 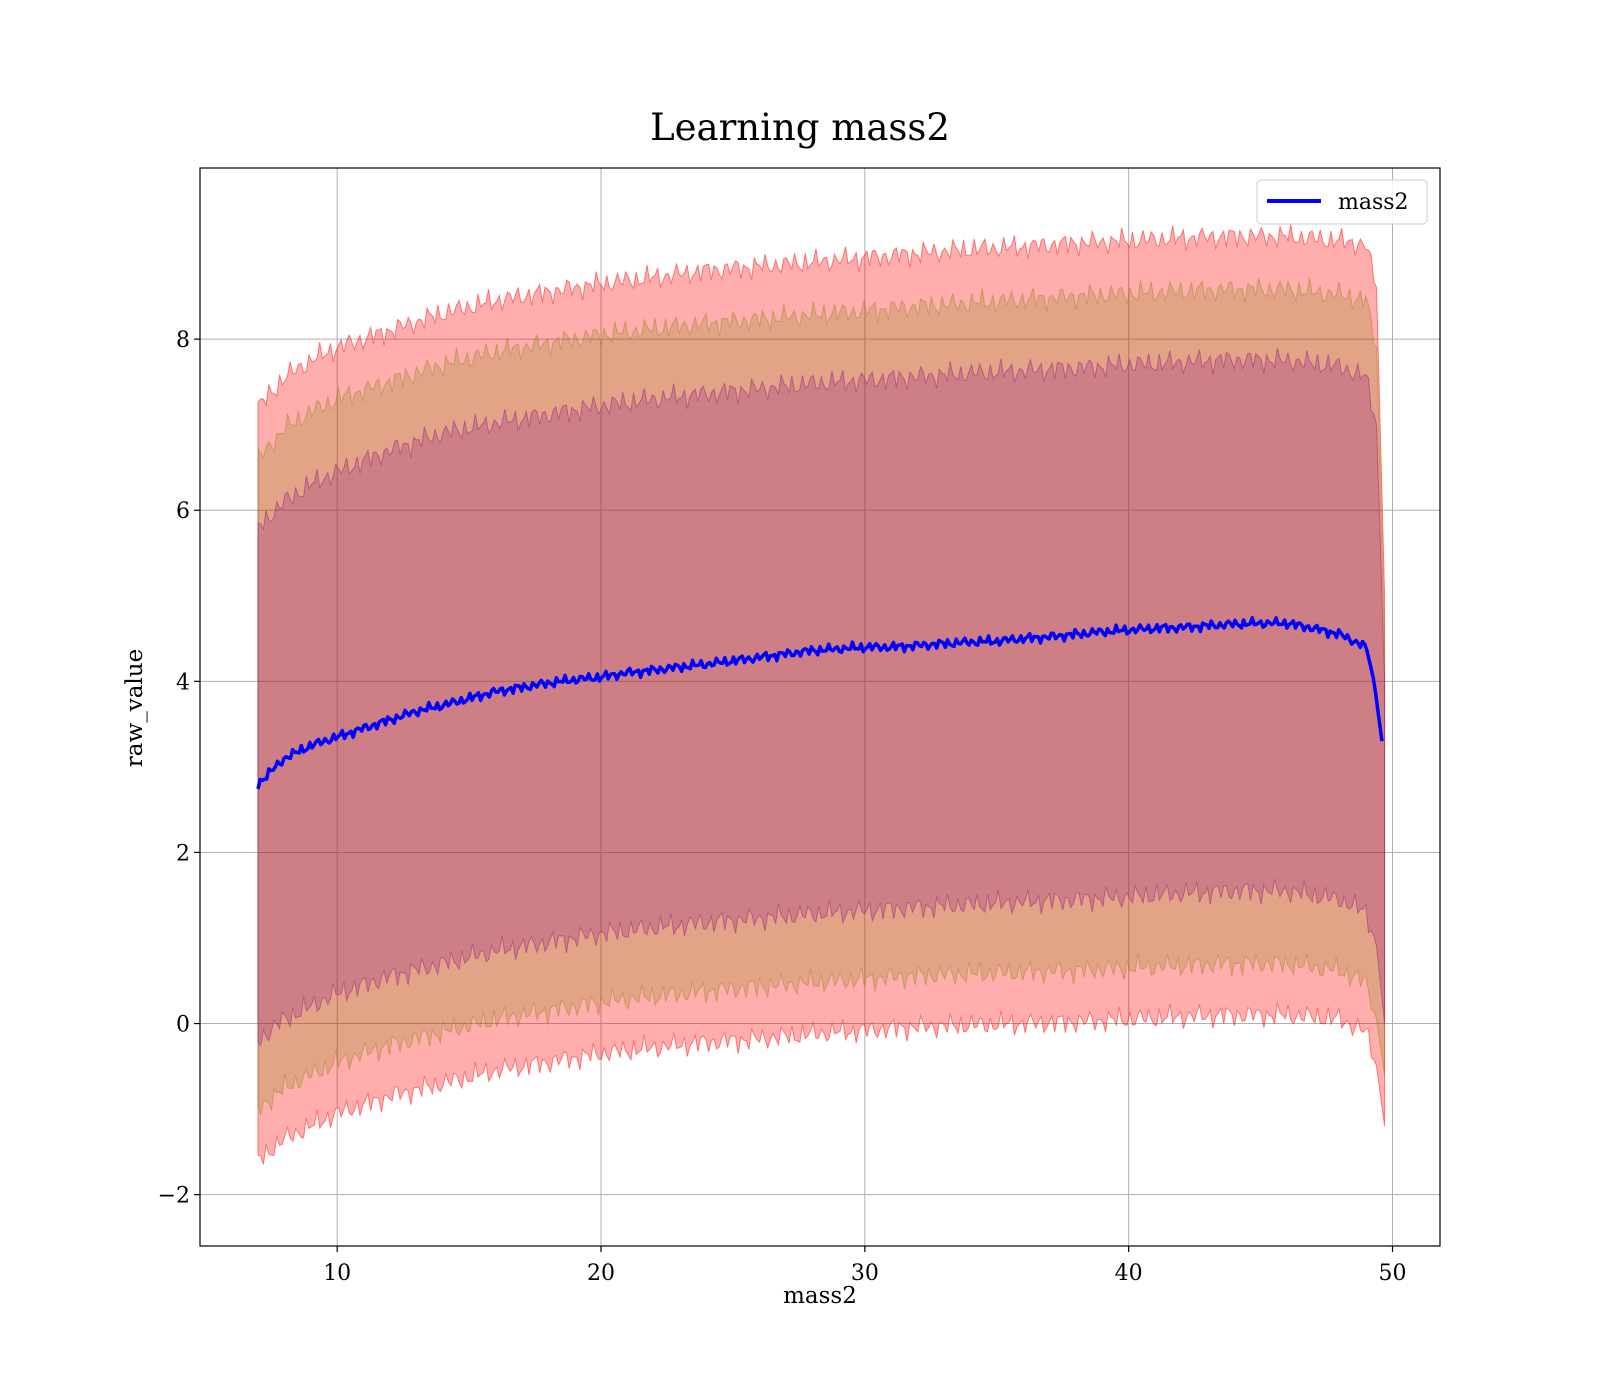 I want to click on y-tick-label: 0, so click(x=183, y=1025).